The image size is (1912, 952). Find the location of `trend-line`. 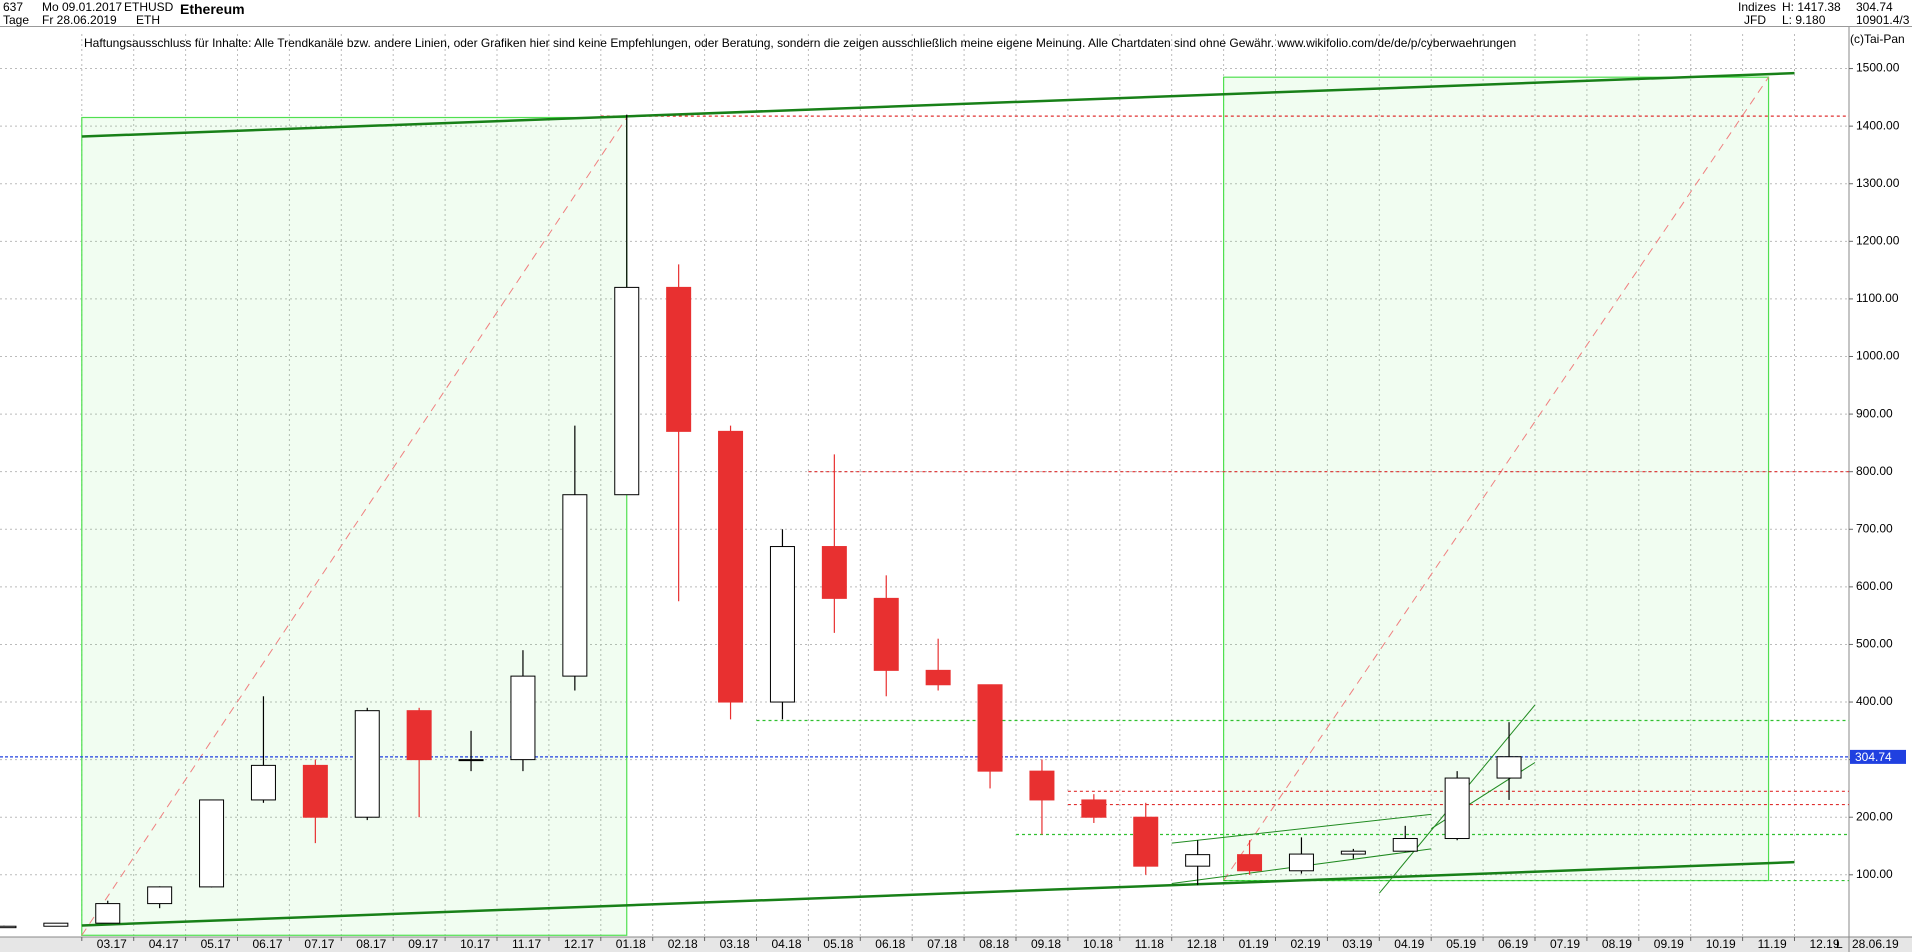

trend-line is located at coordinates (1301, 828).